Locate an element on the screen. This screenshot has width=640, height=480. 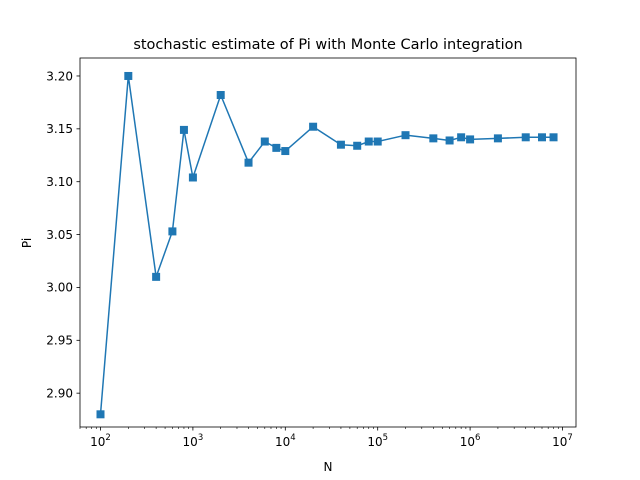
x-tick-label: 10⁷ is located at coordinates (562, 441).